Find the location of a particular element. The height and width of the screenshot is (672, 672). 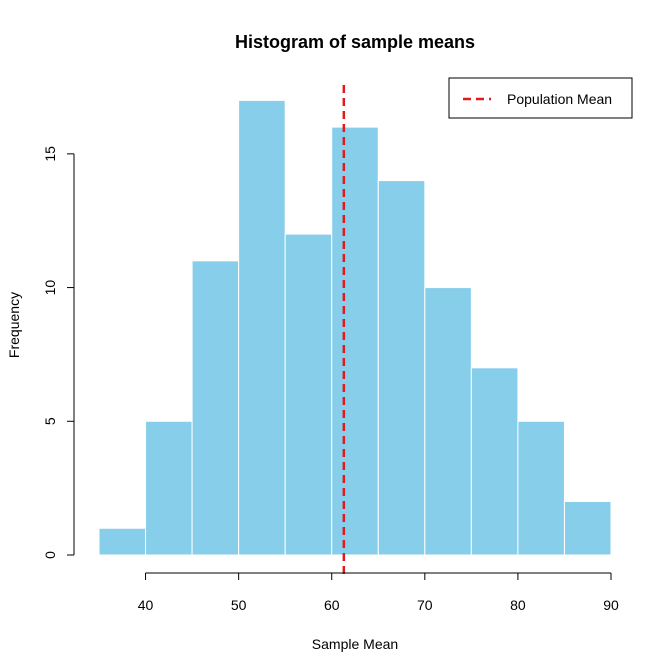

y-tick-label-5: 5 is located at coordinates (50, 421).